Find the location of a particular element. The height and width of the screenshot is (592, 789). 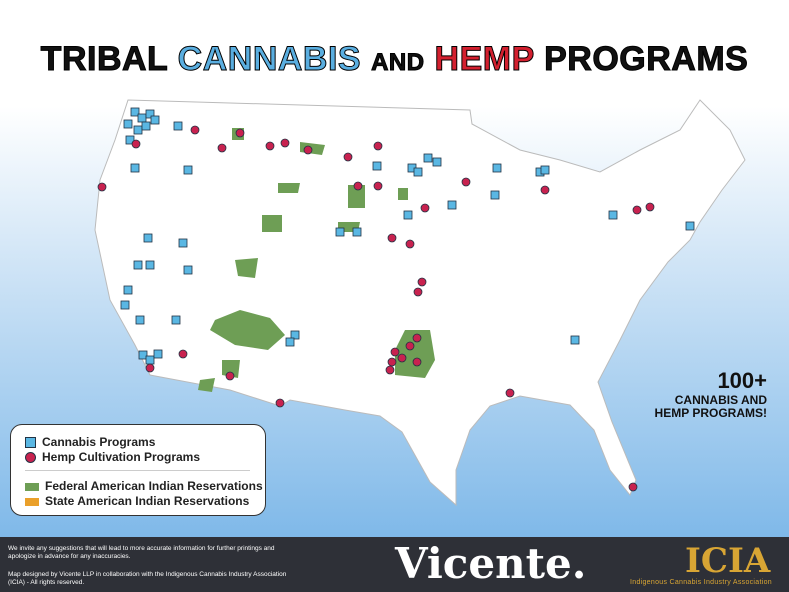

callout: 100+ CANNABIS AND HEMP PROGRAMS! is located at coordinates (711, 394).